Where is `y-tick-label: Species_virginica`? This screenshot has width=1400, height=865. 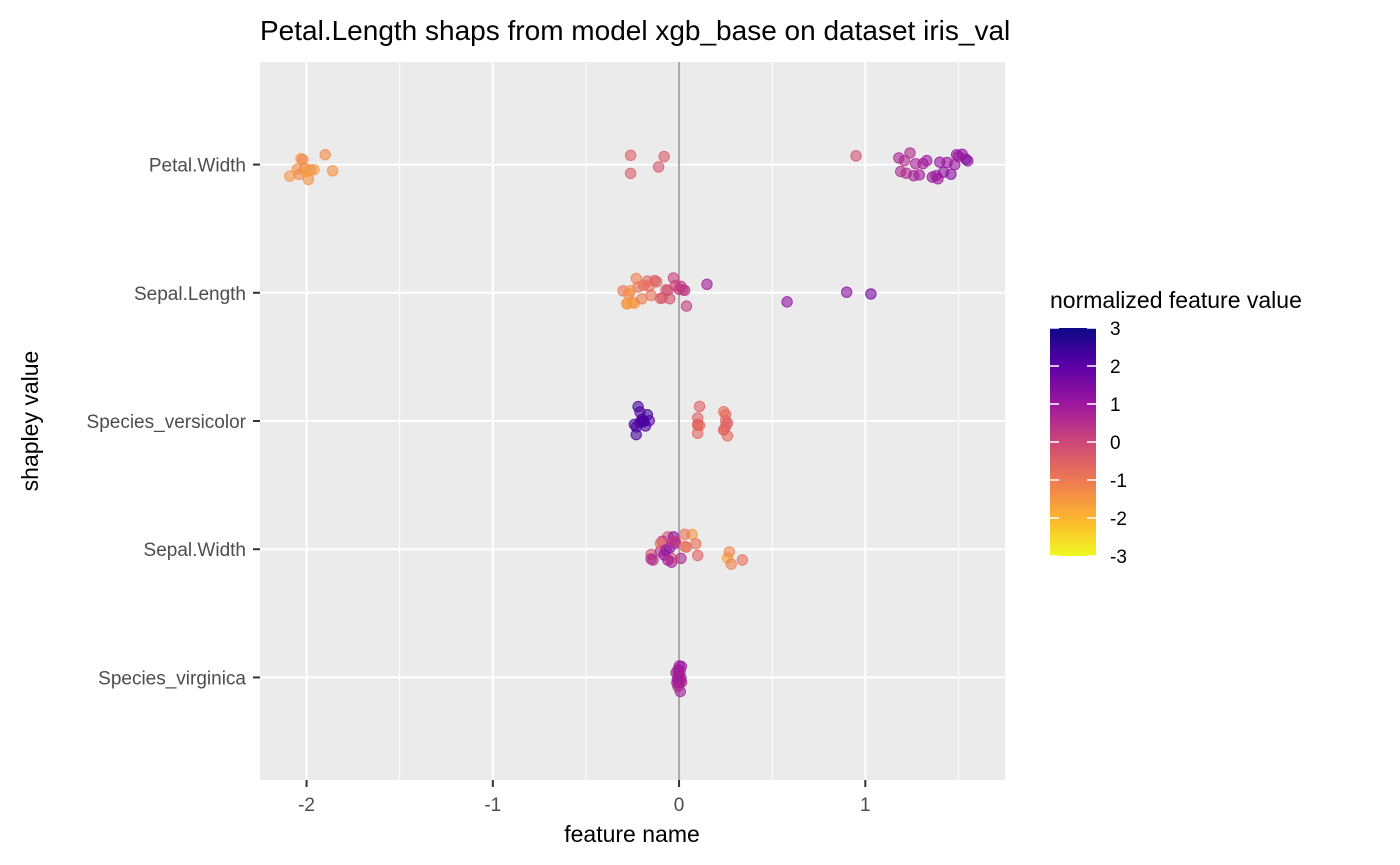 y-tick-label: Species_virginica is located at coordinates (172, 678).